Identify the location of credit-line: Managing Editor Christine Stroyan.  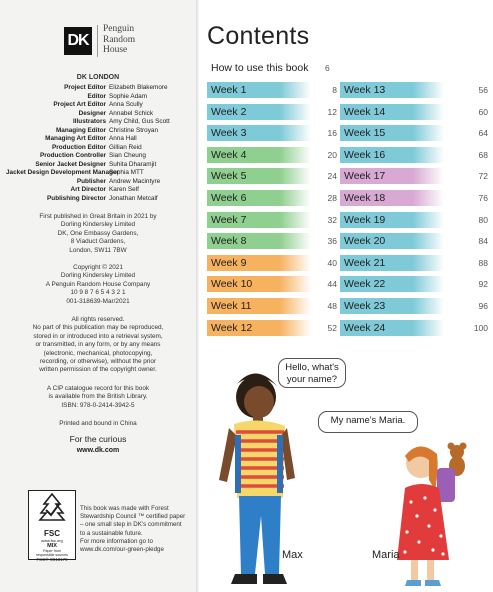
(98, 131).